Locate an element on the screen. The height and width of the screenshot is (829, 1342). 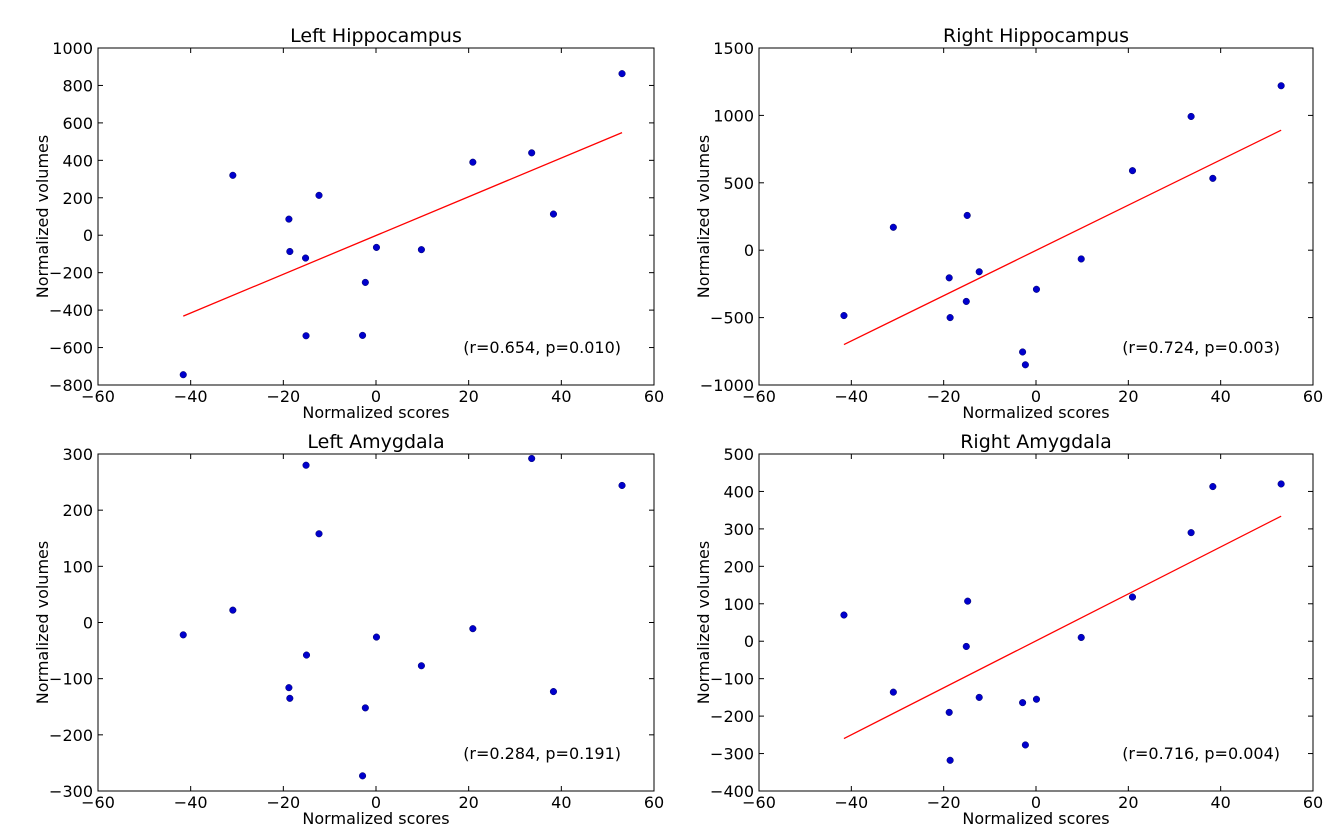
y-tick-label: −800 is located at coordinates (71, 385).